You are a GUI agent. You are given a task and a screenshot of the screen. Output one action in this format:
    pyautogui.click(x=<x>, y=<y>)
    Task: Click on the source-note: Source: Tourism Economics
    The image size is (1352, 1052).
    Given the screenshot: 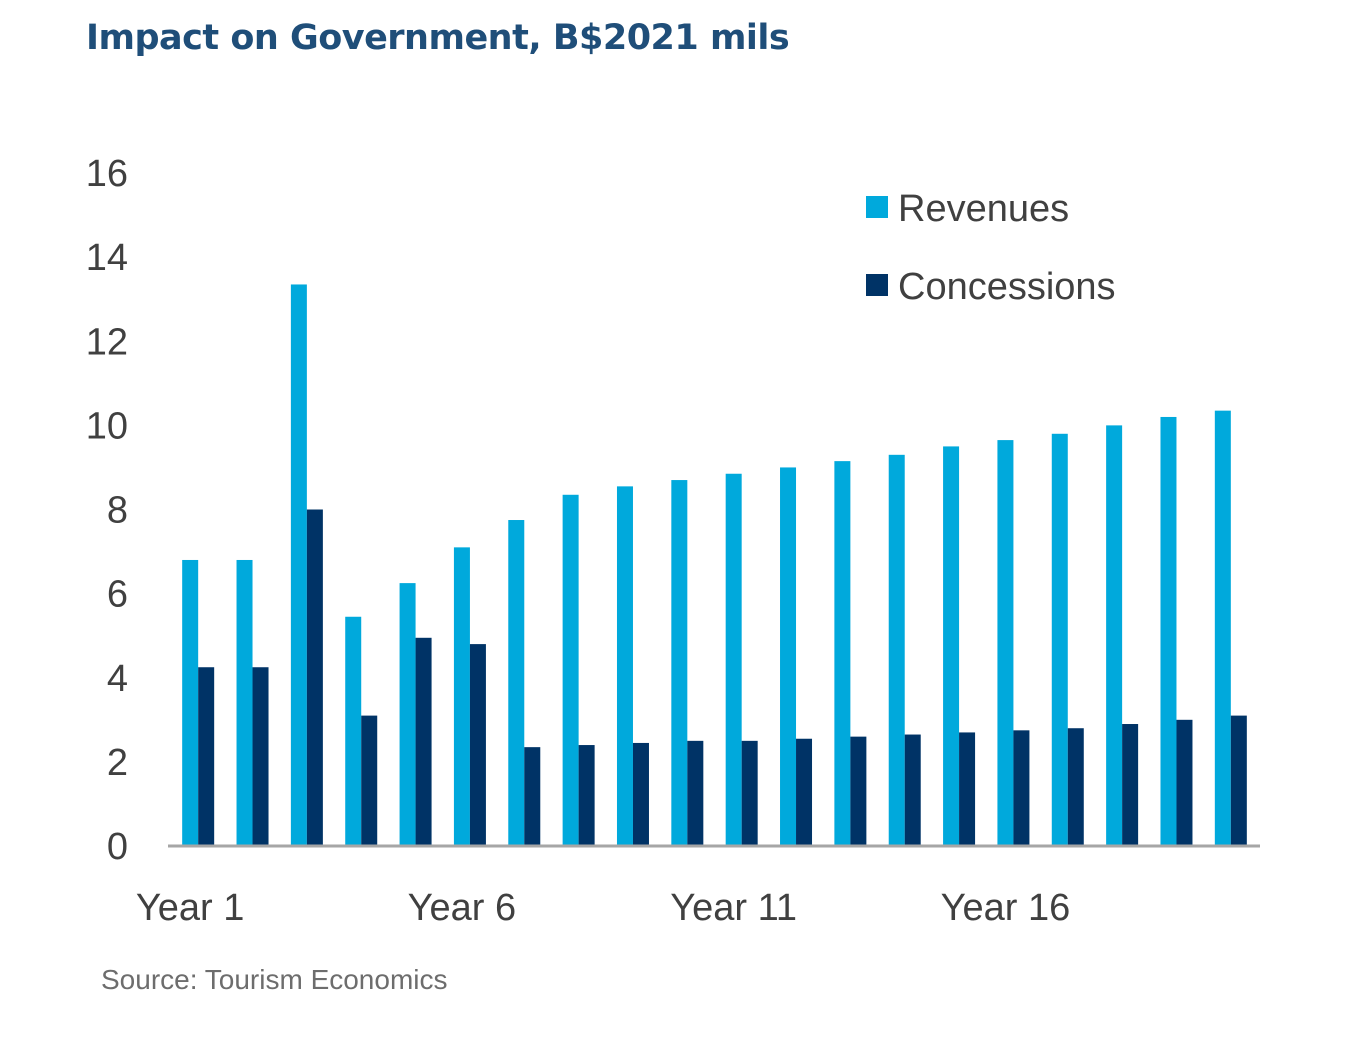 What is the action you would take?
    pyautogui.click(x=274, y=979)
    